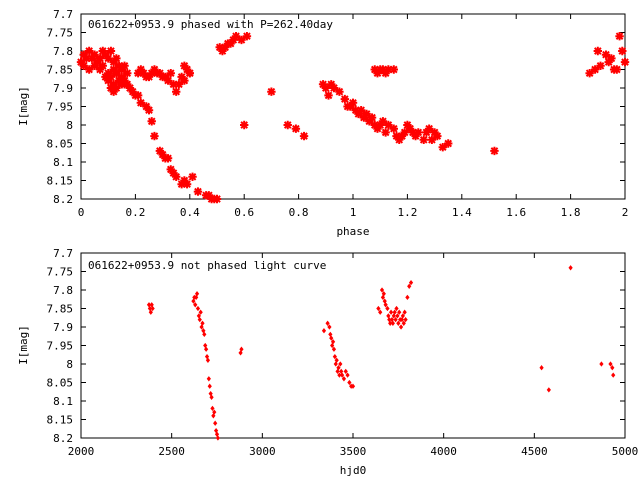 The image size is (640, 480). What do you see at coordinates (353, 470) in the screenshot?
I see `unphased-x-axis-label: hjd0` at bounding box center [353, 470].